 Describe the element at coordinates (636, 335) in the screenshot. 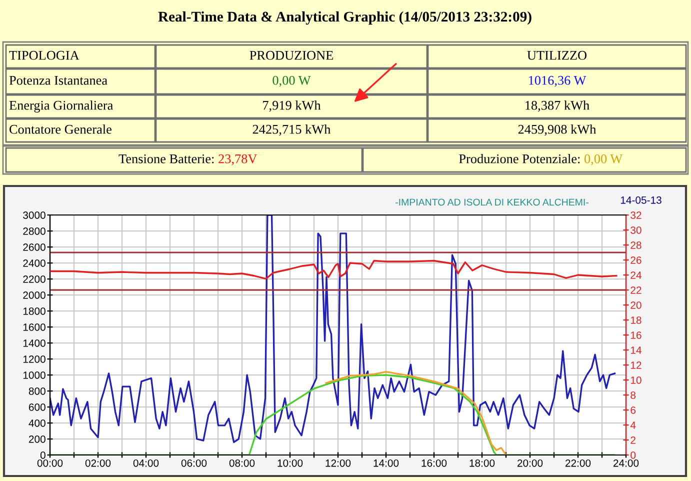

I see `y2-tick-label: 16` at that location.